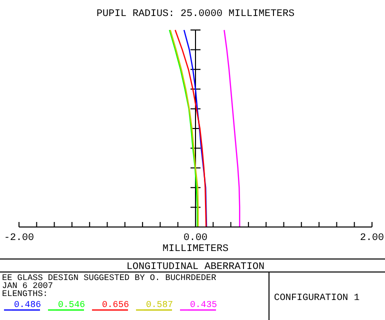  What do you see at coordinates (317, 297) in the screenshot?
I see `text: CONFIGURATION 1` at bounding box center [317, 297].